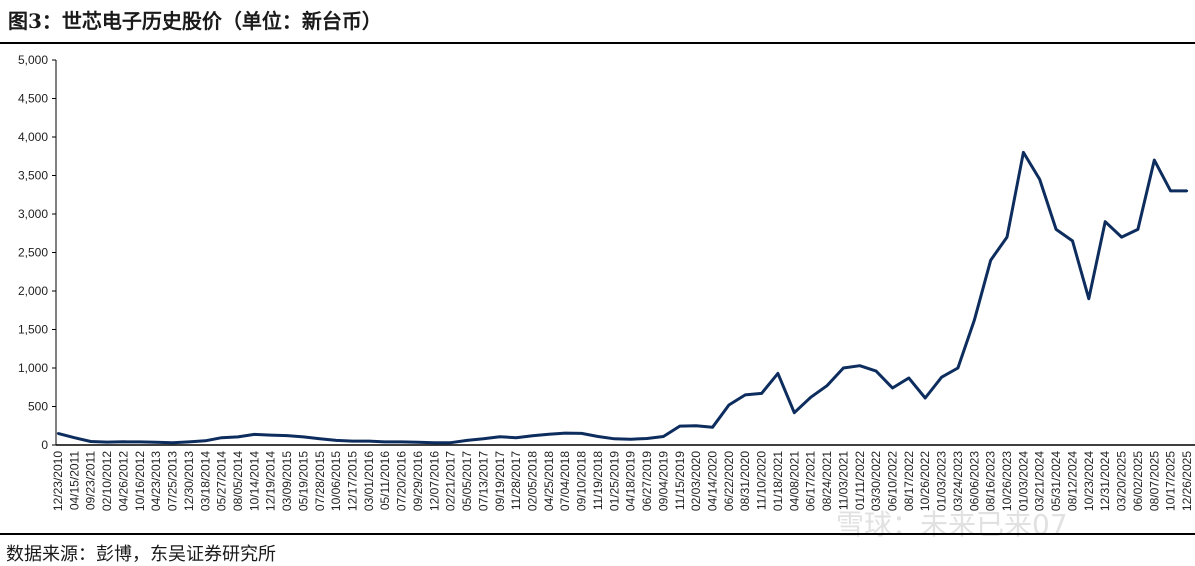 Image resolution: width=1195 pixels, height=566 pixels. What do you see at coordinates (582, 481) in the screenshot?
I see `x-tick-label: 09/10/2018` at bounding box center [582, 481].